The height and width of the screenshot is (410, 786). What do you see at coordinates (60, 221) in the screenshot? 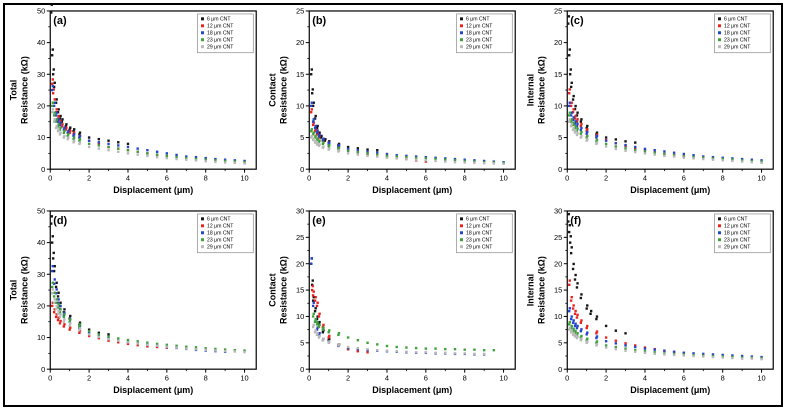
I see `svg-text: (d)` at bounding box center [60, 221].